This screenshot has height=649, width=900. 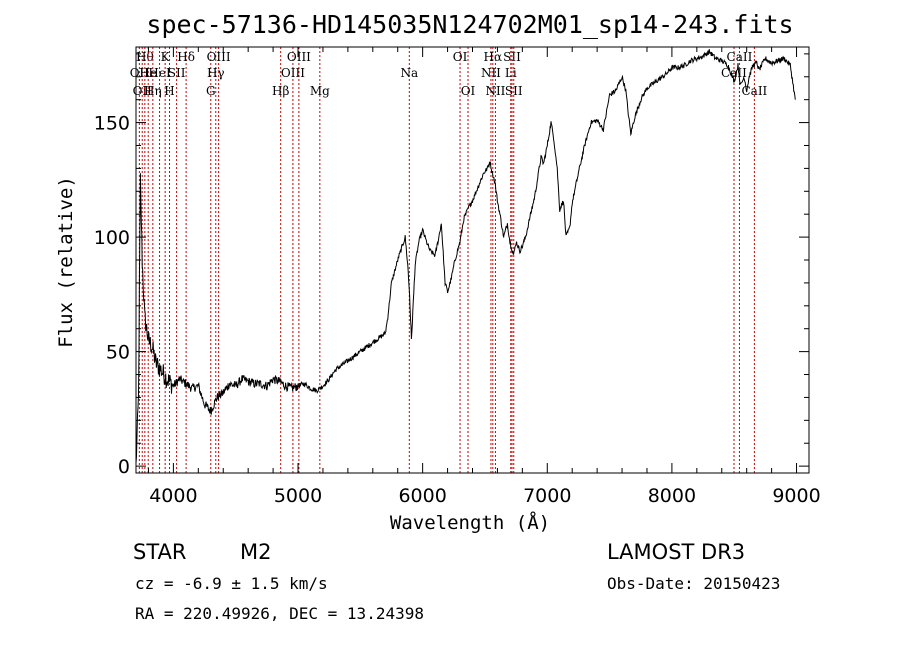 What do you see at coordinates (280, 91) in the screenshot?
I see `line-label: Hβ` at bounding box center [280, 91].